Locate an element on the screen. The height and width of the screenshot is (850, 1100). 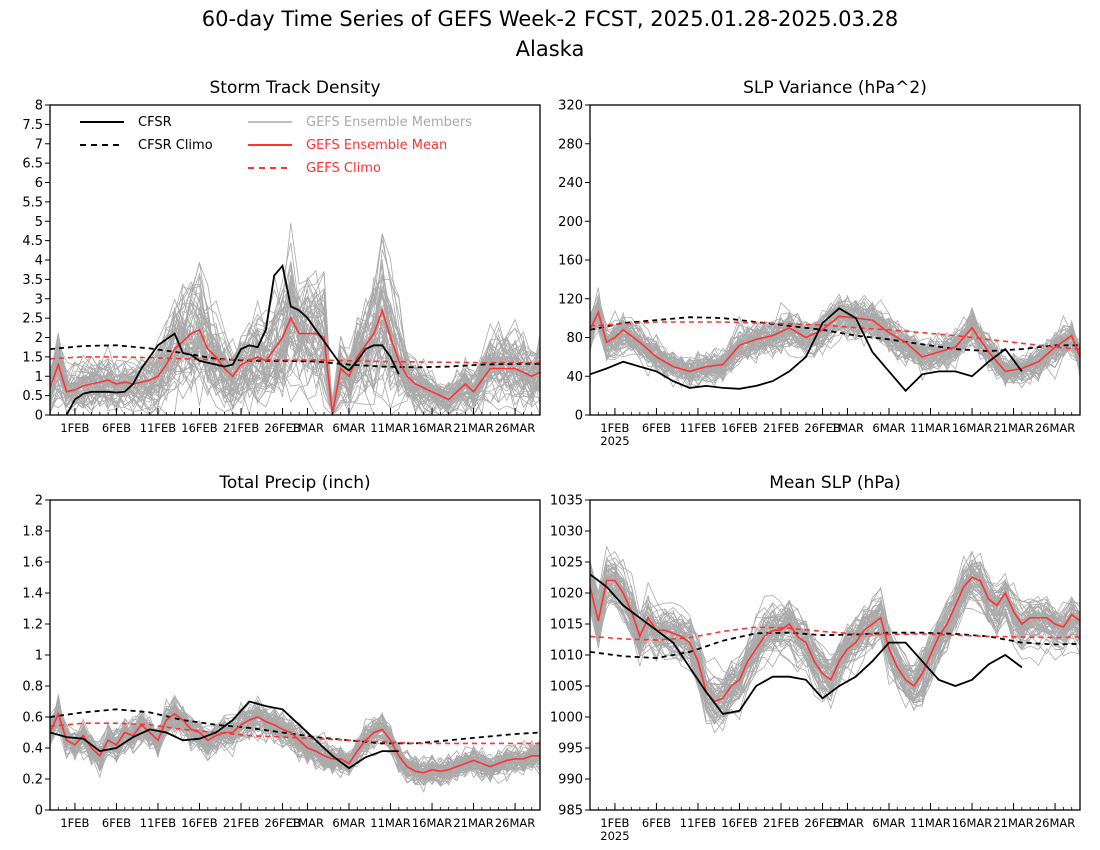
panel-title: Mean SLP (hPa) is located at coordinates (835, 483).